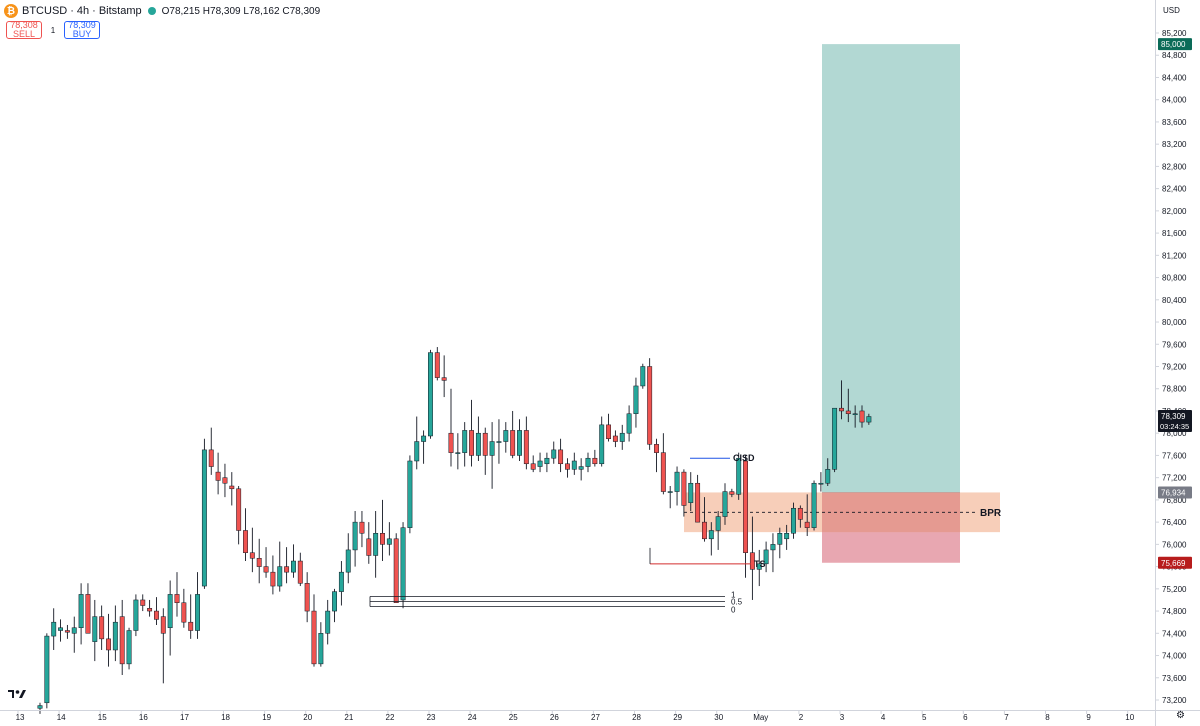  What do you see at coordinates (184, 11) in the screenshot?
I see `open-value: 78,215` at bounding box center [184, 11].